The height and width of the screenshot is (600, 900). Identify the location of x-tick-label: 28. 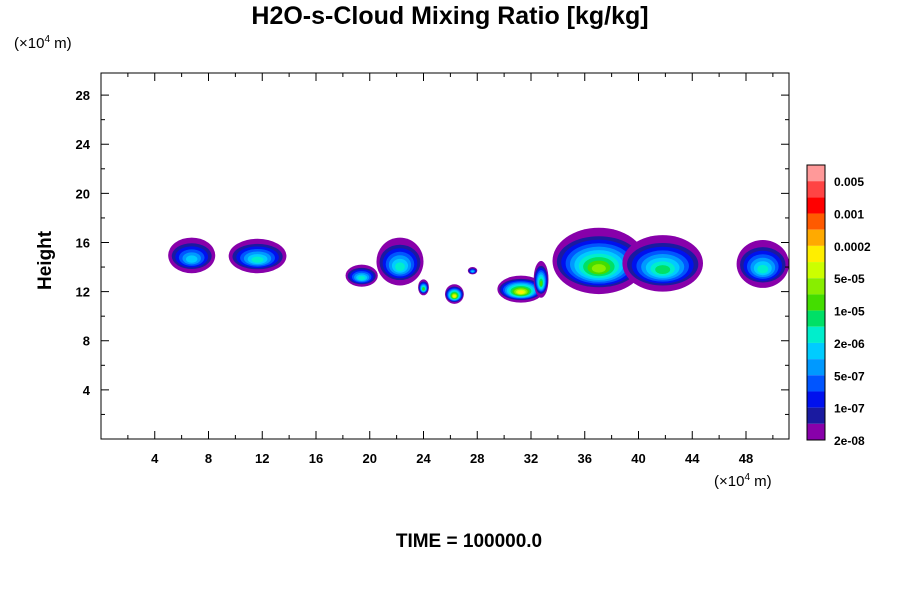
(477, 458).